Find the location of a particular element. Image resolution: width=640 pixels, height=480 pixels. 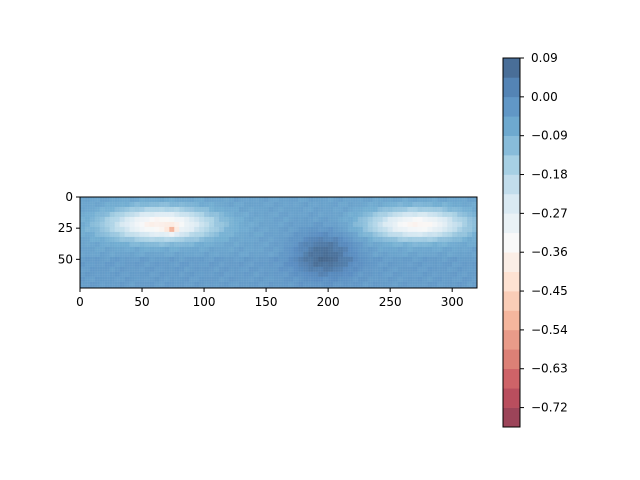

colorbar-band is located at coordinates (511, 417).